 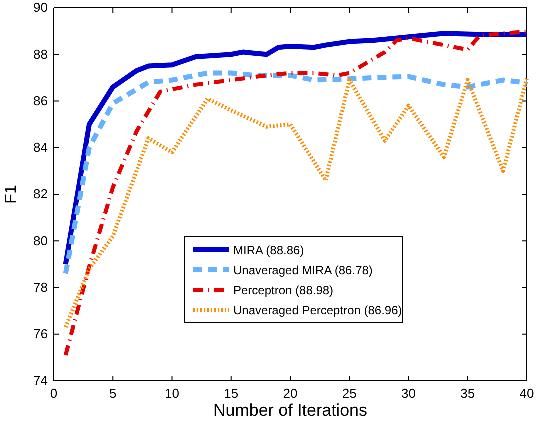 I want to click on y-tick-label: 88, so click(x=41, y=54).